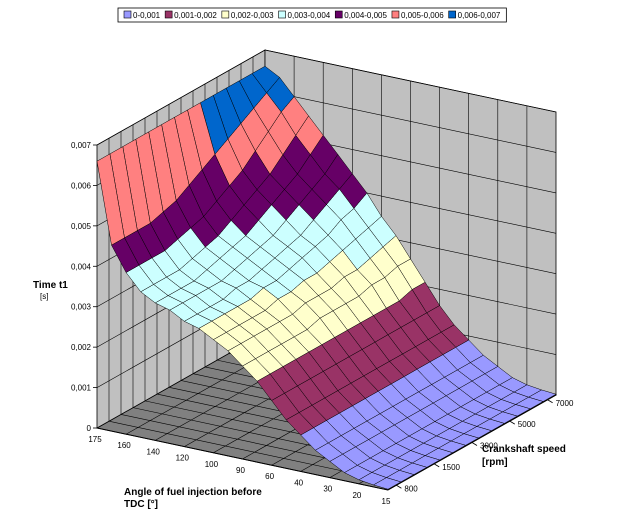 This screenshot has width=624, height=528. Describe the element at coordinates (479, 15) in the screenshot. I see `legend-label: 0,006-0,007` at that location.